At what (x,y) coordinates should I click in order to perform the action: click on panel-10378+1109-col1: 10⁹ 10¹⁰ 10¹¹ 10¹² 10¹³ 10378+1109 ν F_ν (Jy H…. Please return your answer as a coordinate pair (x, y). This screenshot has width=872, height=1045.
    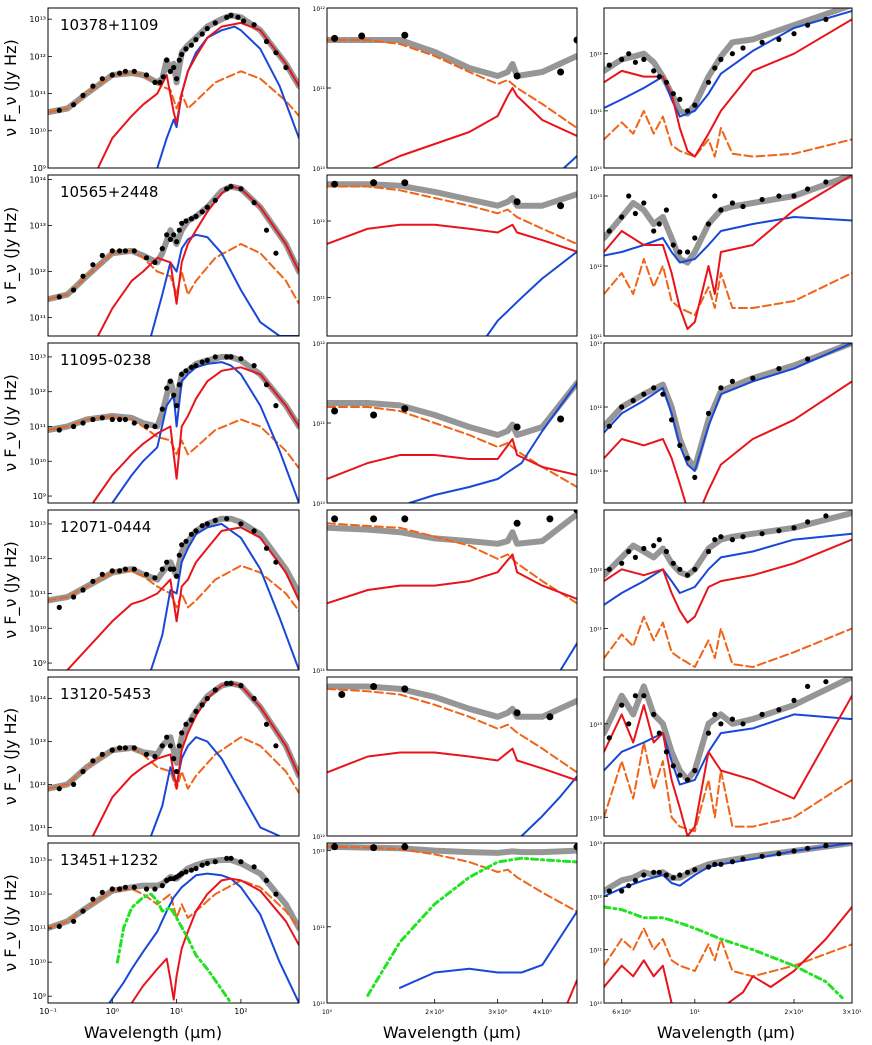
    Looking at the image, I should click on (150, 90).